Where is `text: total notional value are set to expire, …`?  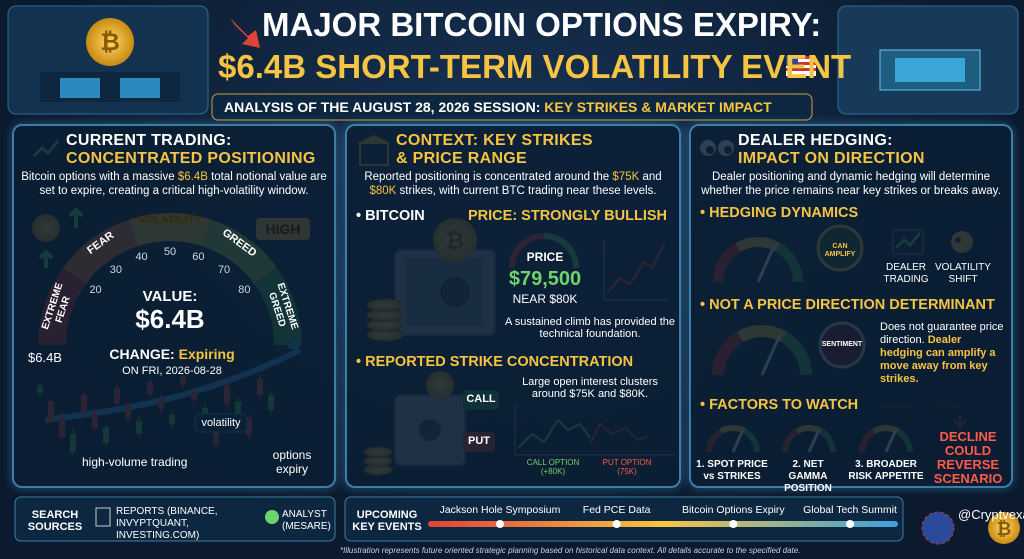
text: total notional value are set to expire, … is located at coordinates (183, 184).